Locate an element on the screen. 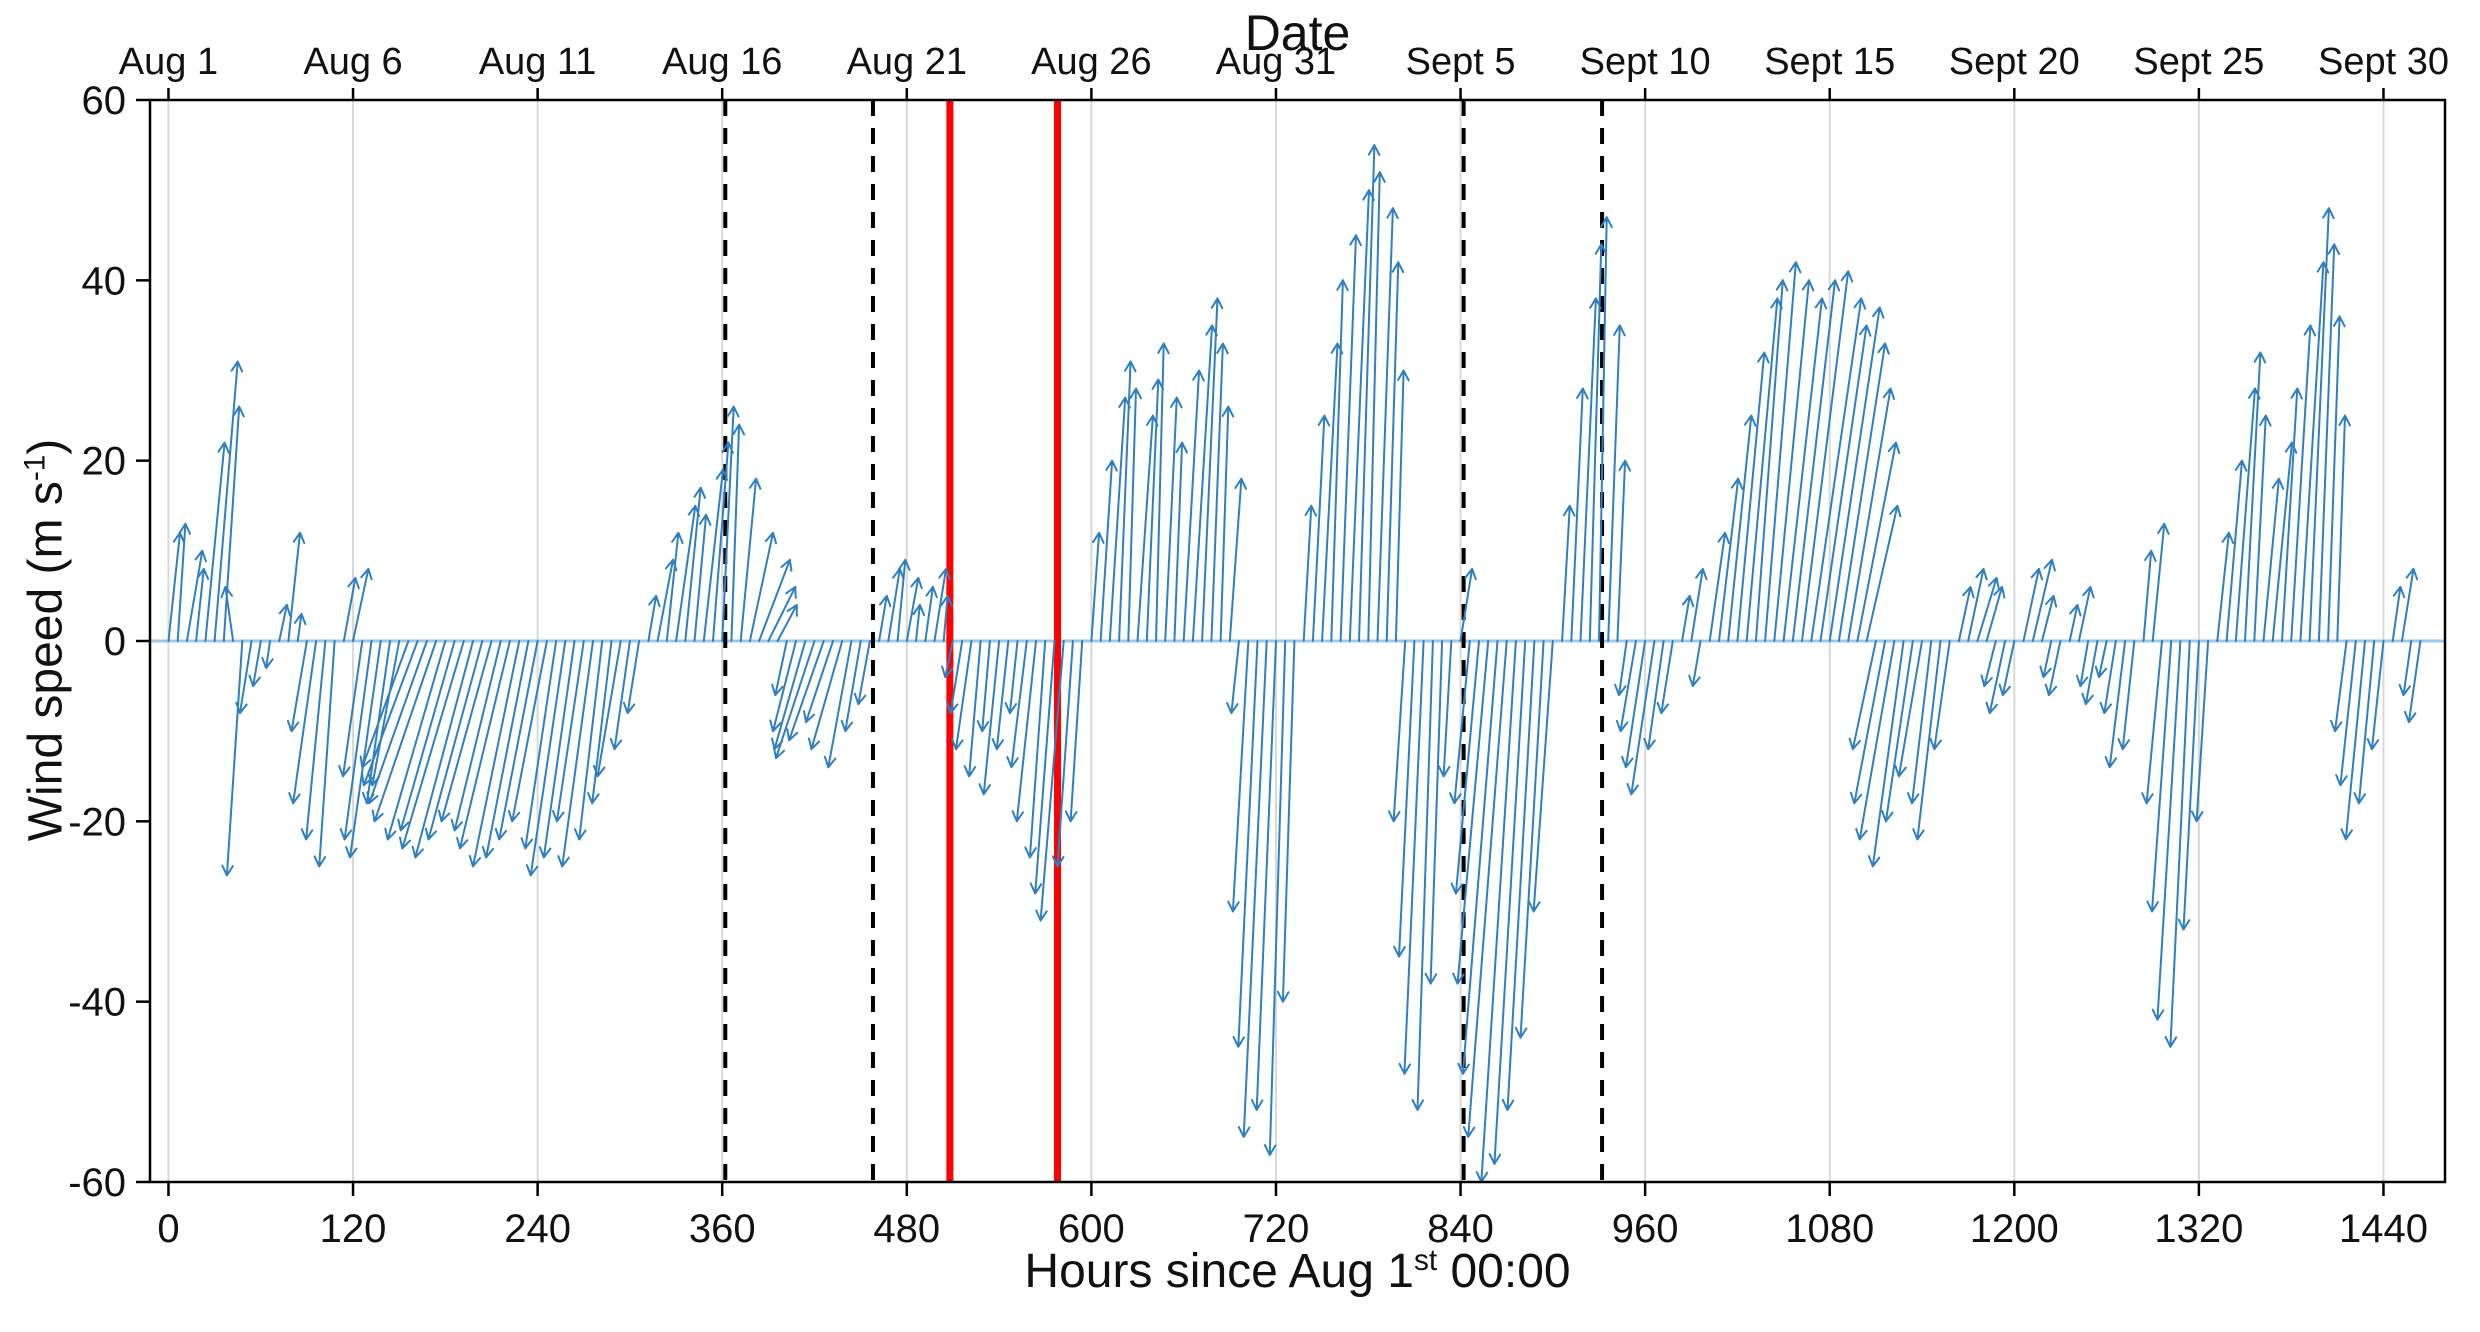  x-axis-label-superscript: st is located at coordinates (1425, 1260).